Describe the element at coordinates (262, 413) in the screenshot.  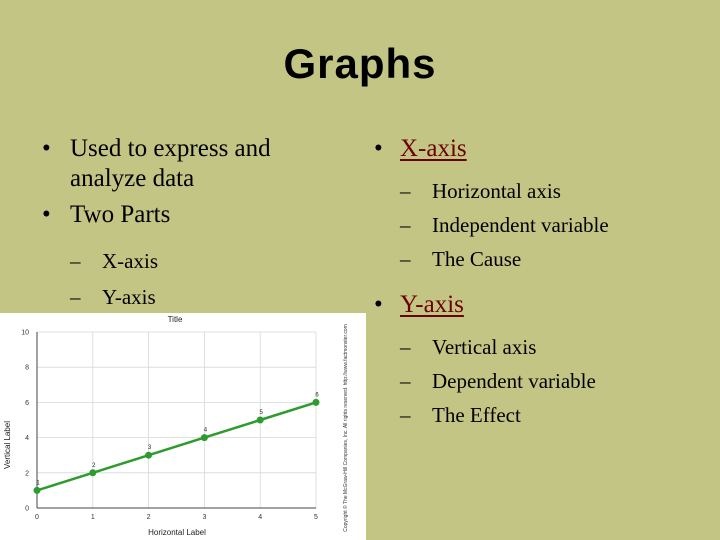
I see `chart-data-label: 5` at that location.